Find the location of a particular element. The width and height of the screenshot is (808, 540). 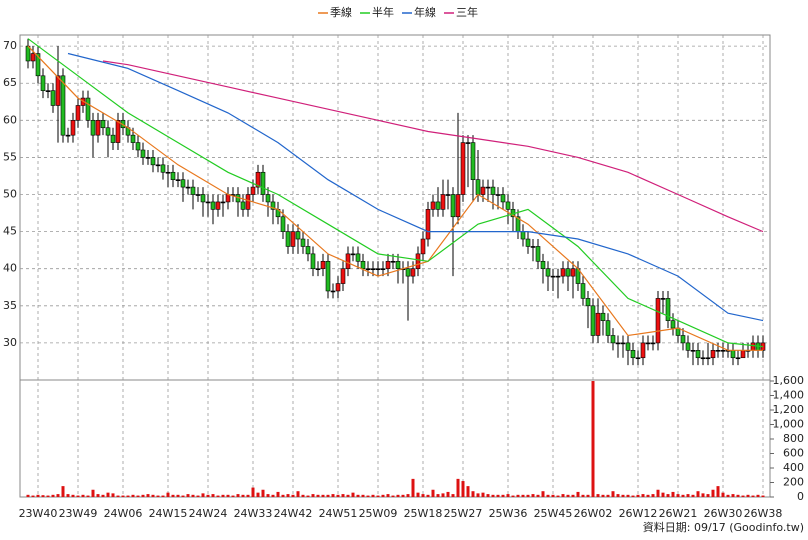

y-tick-label: 55 is located at coordinates (10, 156).